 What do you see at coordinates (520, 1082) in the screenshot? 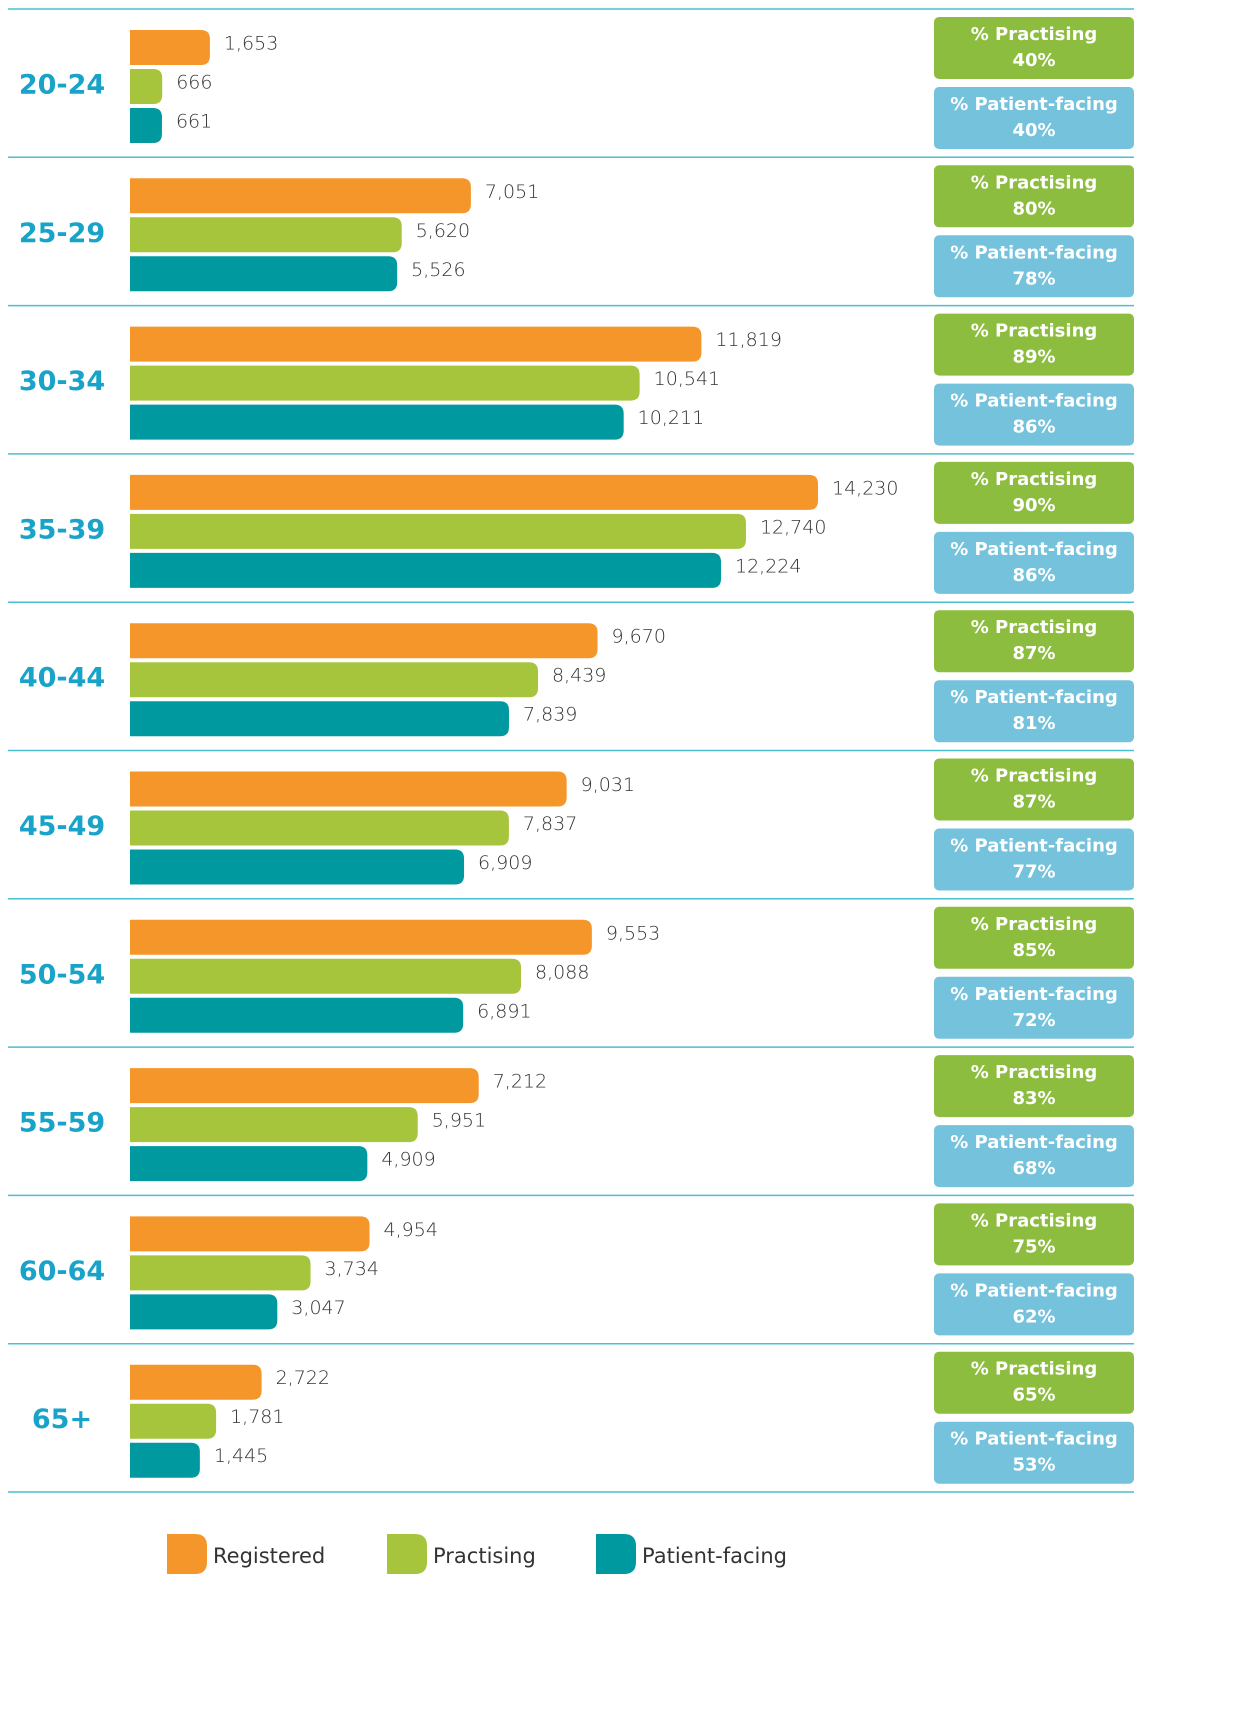
I see `value-label: 7,212` at bounding box center [520, 1082].